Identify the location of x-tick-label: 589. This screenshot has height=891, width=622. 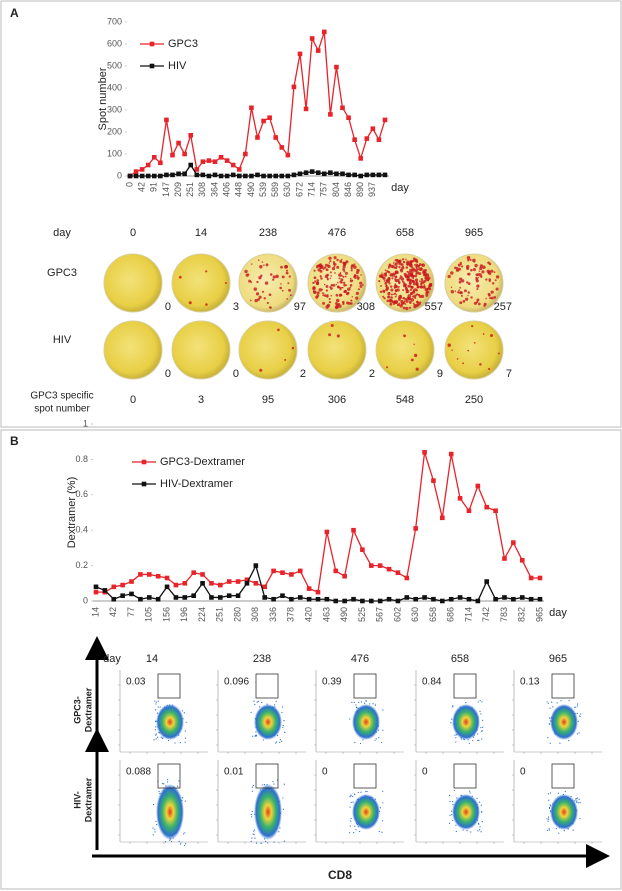
(275, 189).